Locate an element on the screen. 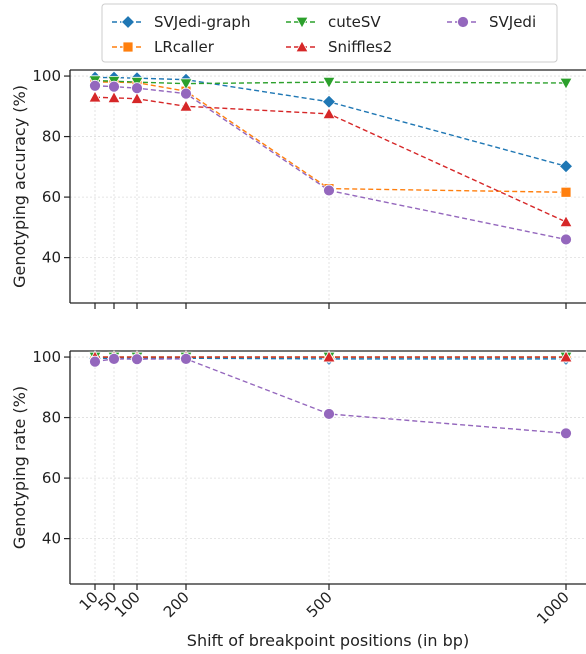 The width and height of the screenshot is (586, 654). legend-marker-svjedi-graph is located at coordinates (128, 22).